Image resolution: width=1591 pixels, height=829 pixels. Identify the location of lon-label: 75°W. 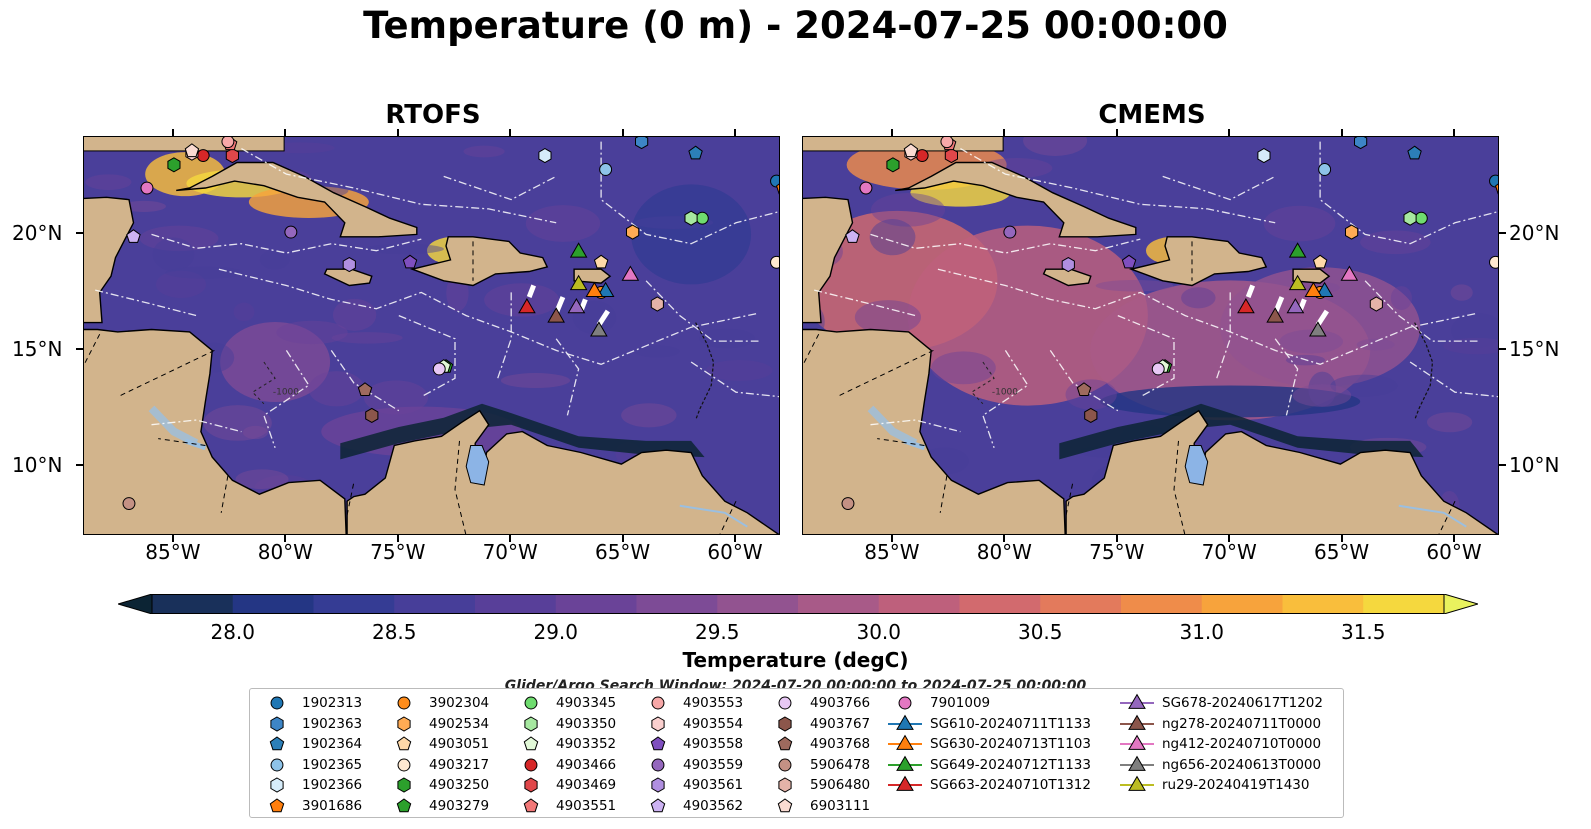
(1117, 552).